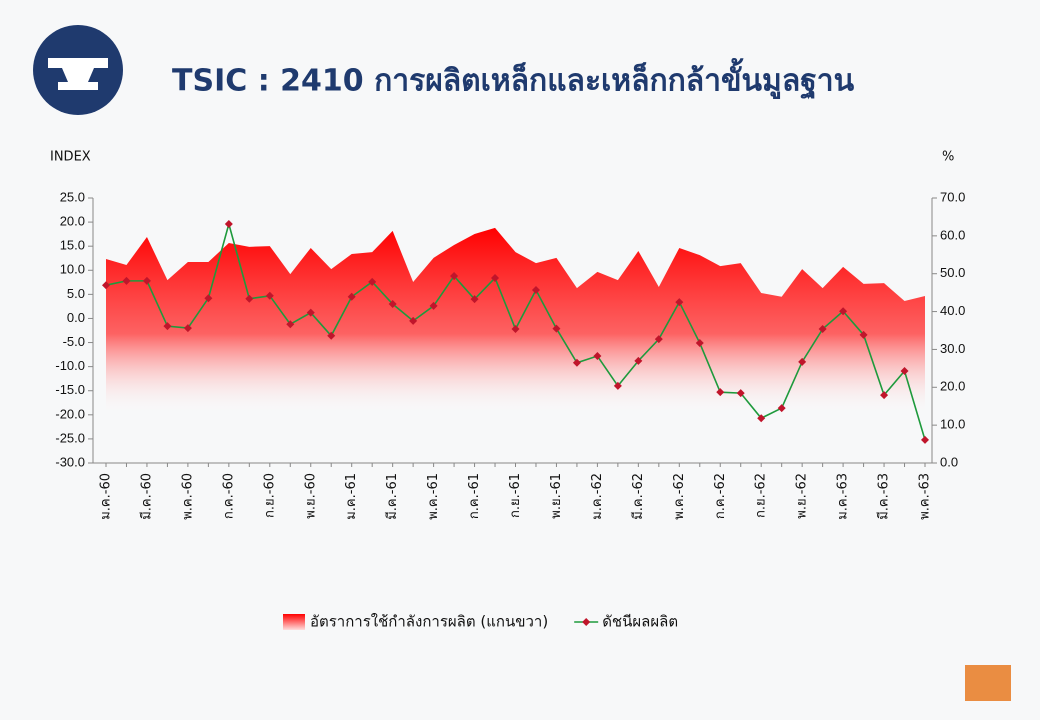 The height and width of the screenshot is (720, 1040). I want to click on y2-tick-label: 20.0, so click(952, 386).